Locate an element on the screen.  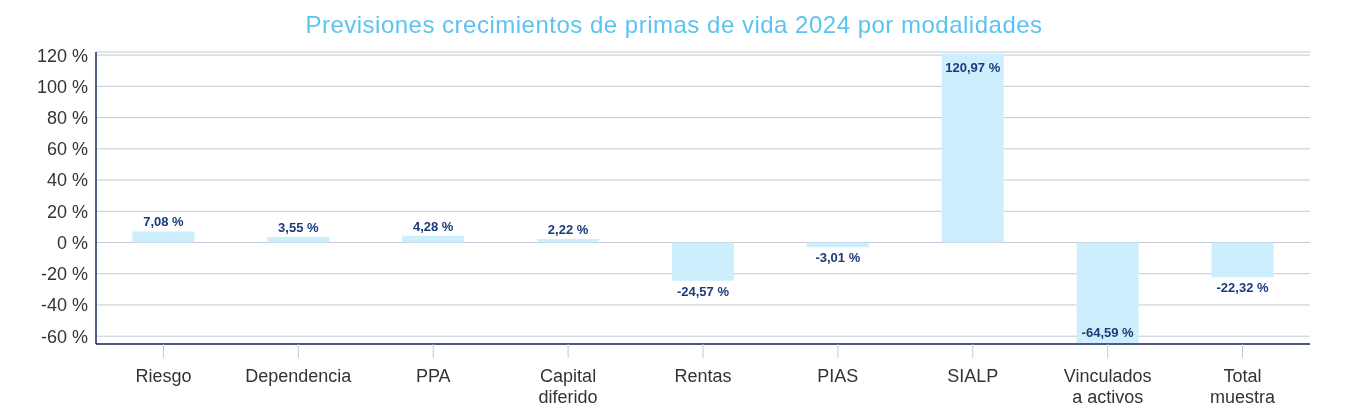
x-tick-label: Vinculados a activos is located at coordinates (1107, 386).